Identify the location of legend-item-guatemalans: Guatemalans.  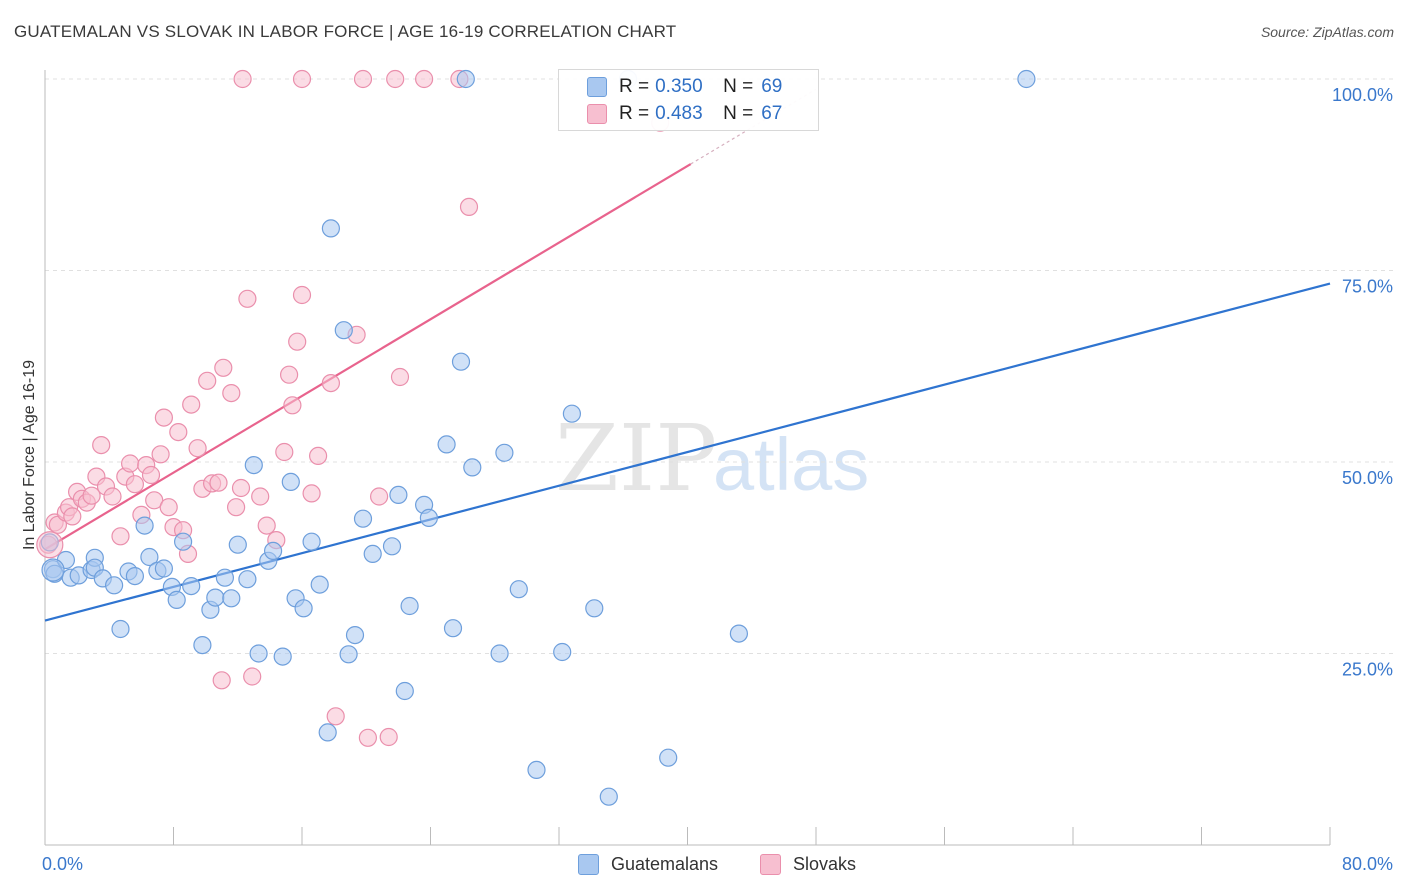
(648, 864).